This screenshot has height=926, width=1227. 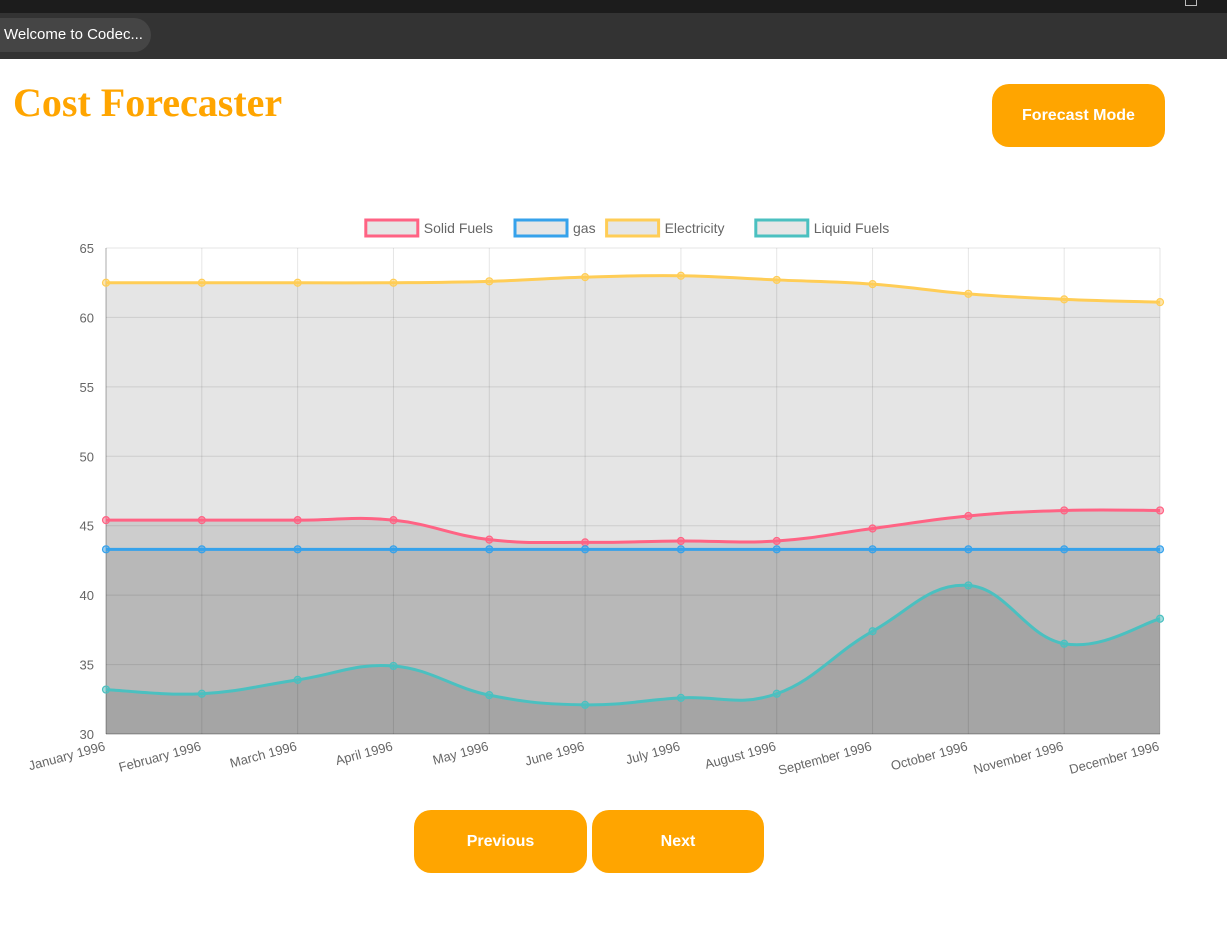 What do you see at coordinates (87, 595) in the screenshot?
I see `y-tick-label: 40` at bounding box center [87, 595].